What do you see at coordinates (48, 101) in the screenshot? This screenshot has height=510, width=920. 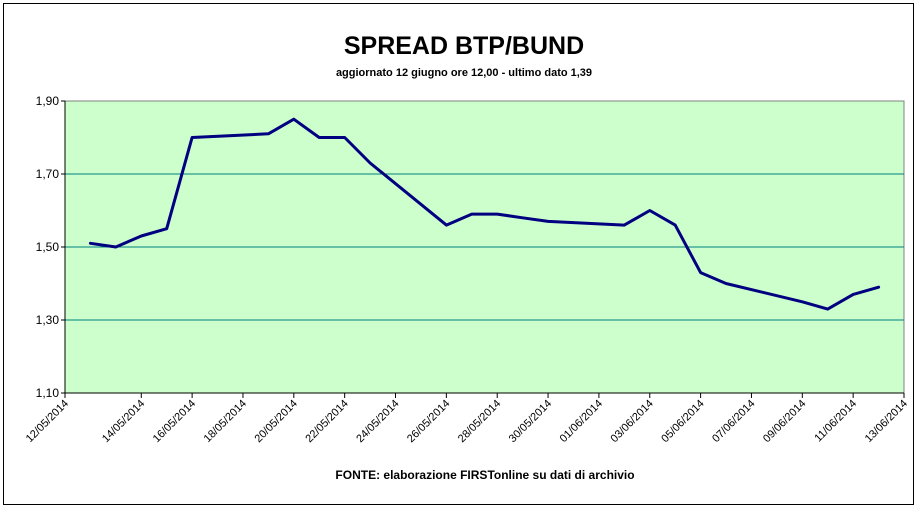 I see `y-tick-label: 1,90` at bounding box center [48, 101].